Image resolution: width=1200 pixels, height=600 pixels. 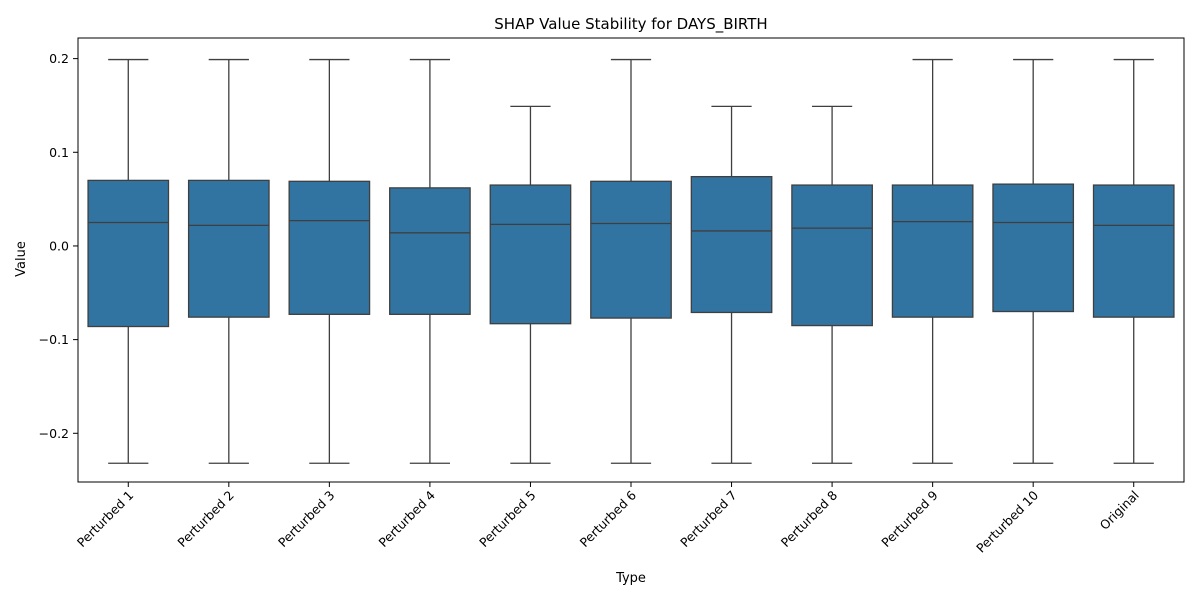 What do you see at coordinates (105, 519) in the screenshot?
I see `x-tick-label: Perturbed 1` at bounding box center [105, 519].